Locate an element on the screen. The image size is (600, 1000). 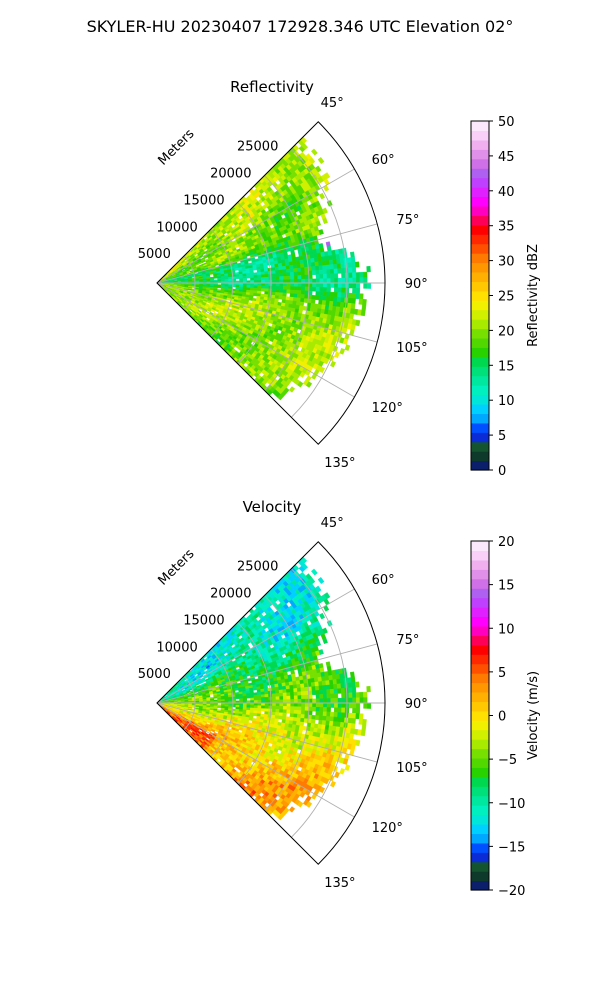
theta-tick-label: 90° is located at coordinates (416, 284).